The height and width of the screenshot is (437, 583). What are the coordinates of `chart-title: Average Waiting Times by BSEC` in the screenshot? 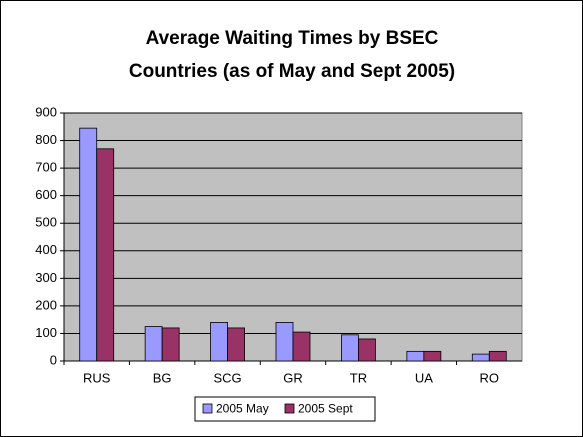 It's located at (292, 38).